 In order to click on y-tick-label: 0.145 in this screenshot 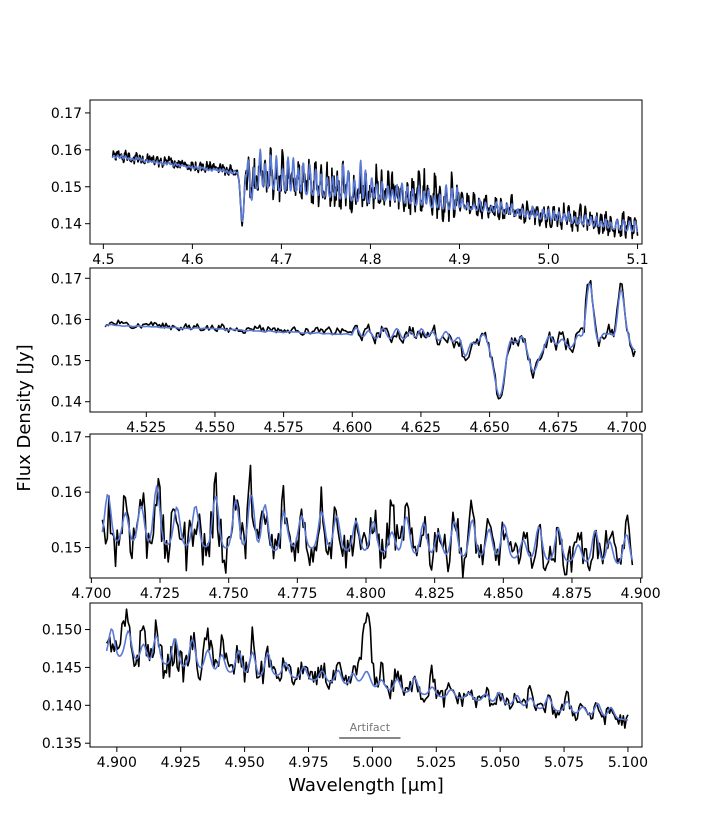, I will do `click(62, 668)`.